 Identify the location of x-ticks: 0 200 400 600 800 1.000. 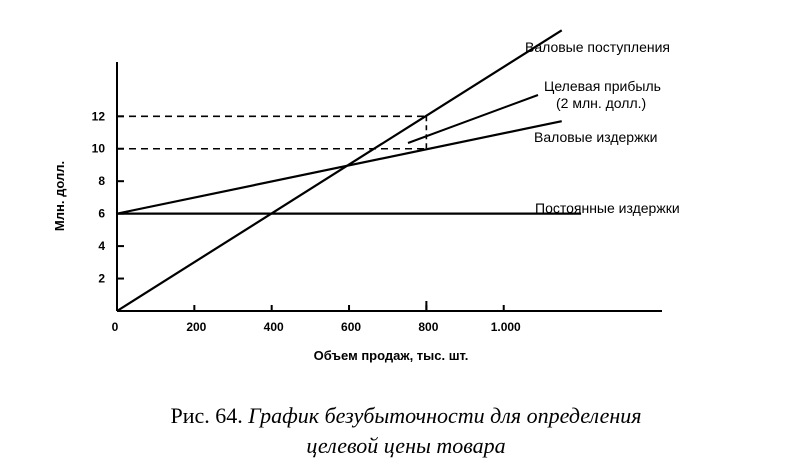
(316, 319).